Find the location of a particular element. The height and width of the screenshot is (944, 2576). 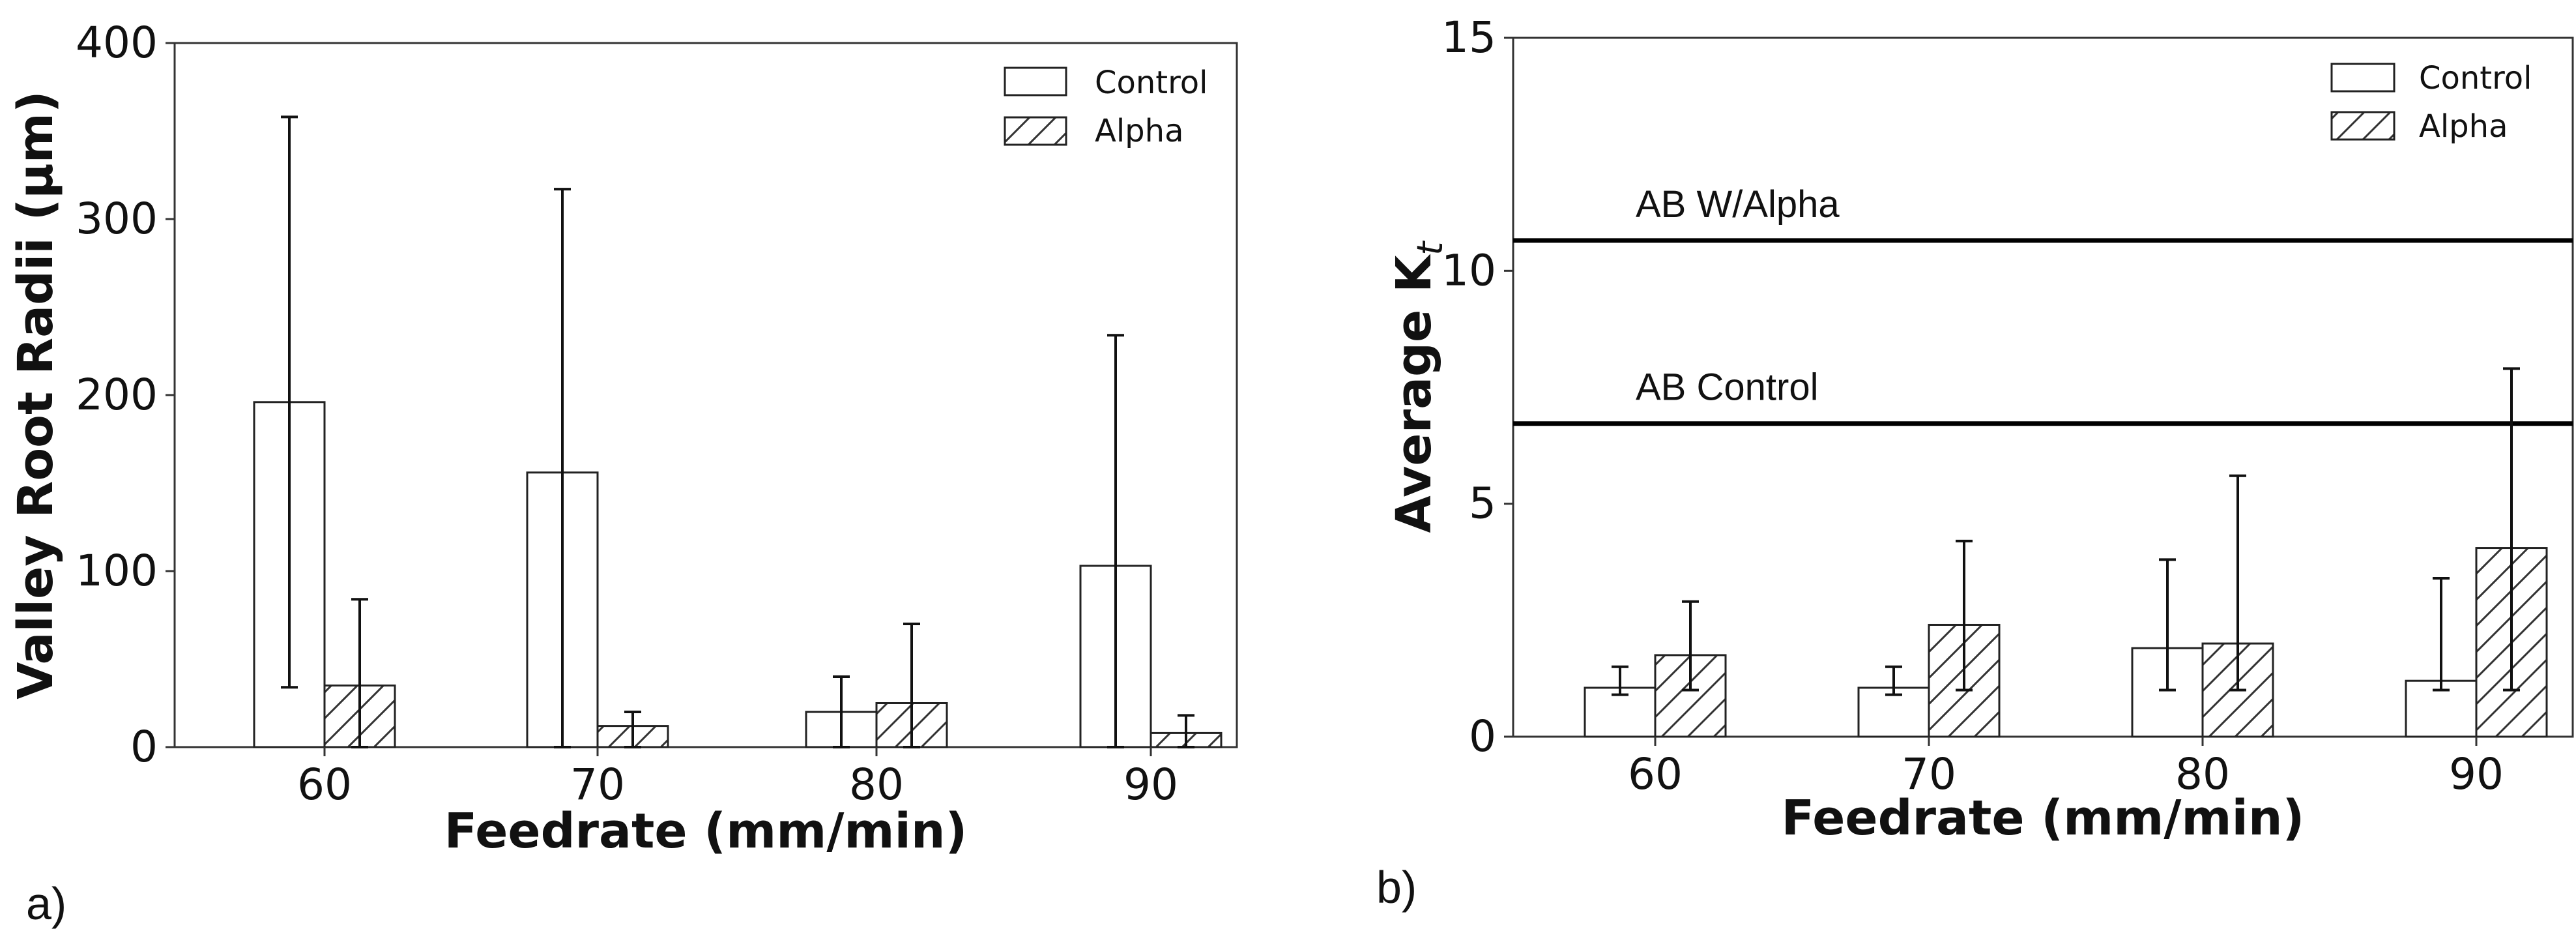

legend-swatch-control-b is located at coordinates (2362, 78).